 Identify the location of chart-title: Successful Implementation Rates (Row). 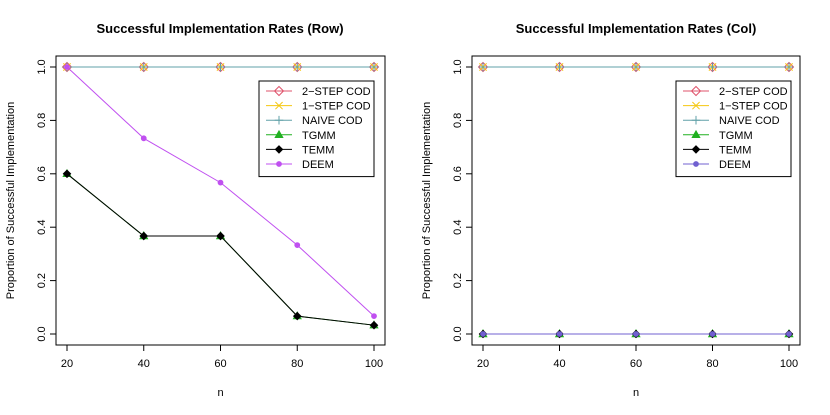
(219, 28).